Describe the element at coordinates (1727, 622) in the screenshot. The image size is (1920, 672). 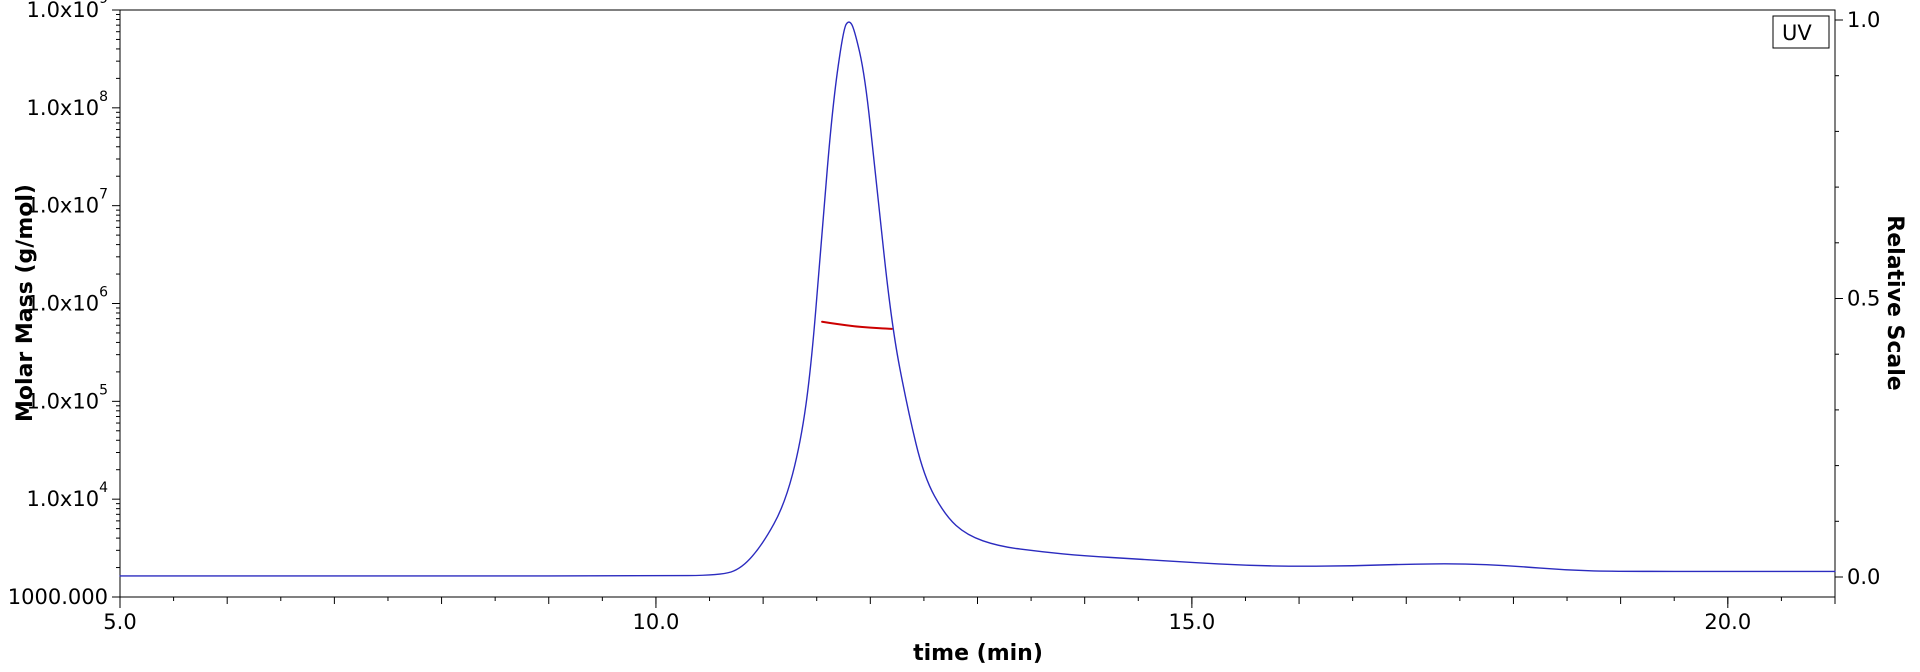
I see `x-tick-label: 20.0` at that location.